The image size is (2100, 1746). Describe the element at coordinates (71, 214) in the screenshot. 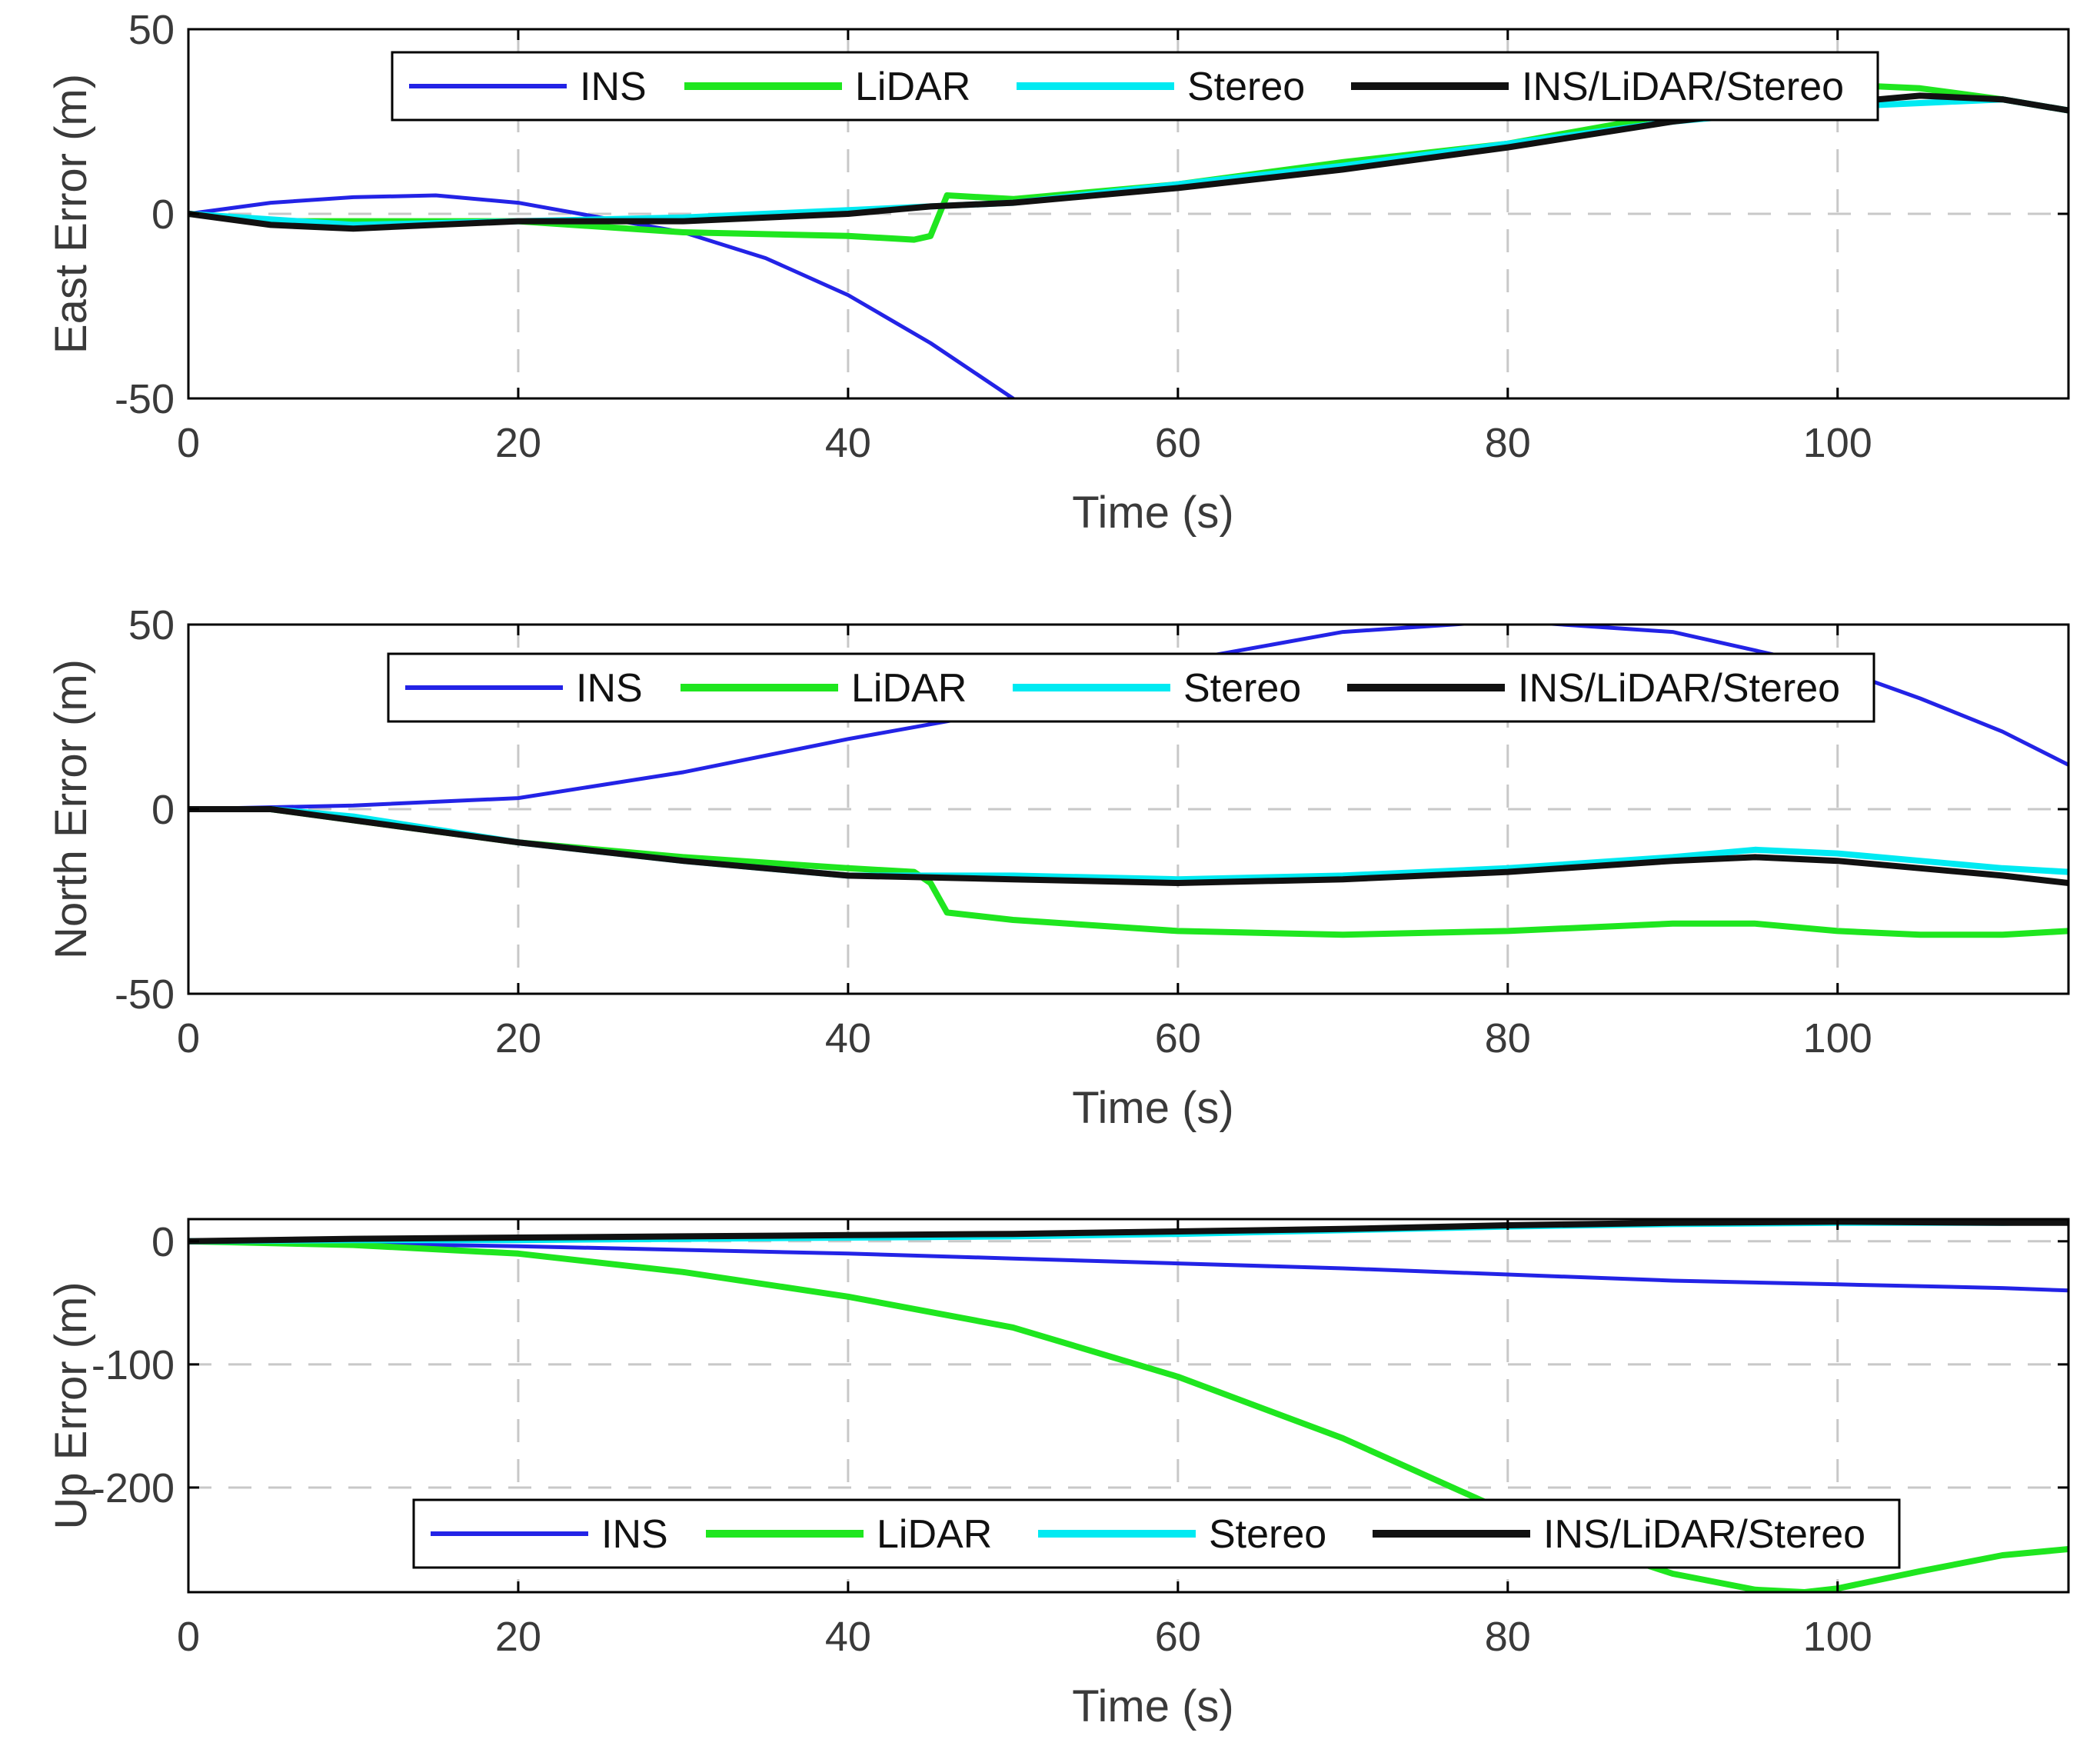

I see `y-axis-label: East Error (m)` at that location.